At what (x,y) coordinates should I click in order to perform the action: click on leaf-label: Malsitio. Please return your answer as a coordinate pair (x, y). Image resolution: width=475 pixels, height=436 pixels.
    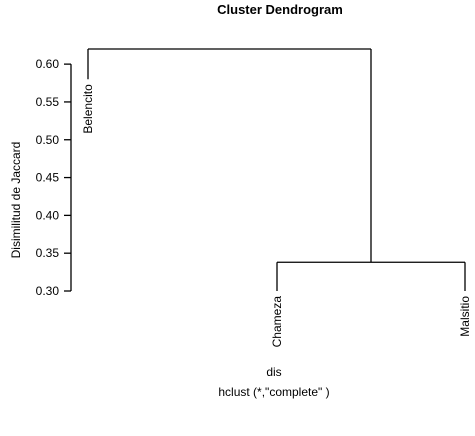
    Looking at the image, I should click on (465, 316).